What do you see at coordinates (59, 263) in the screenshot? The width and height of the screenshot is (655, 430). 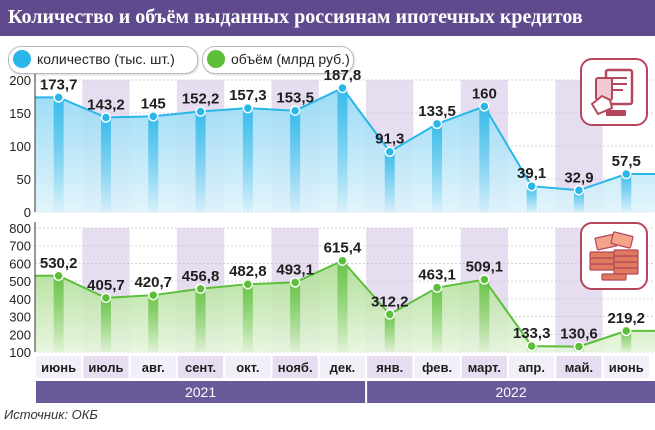 I see `volume-data-label: 530,2` at bounding box center [59, 263].